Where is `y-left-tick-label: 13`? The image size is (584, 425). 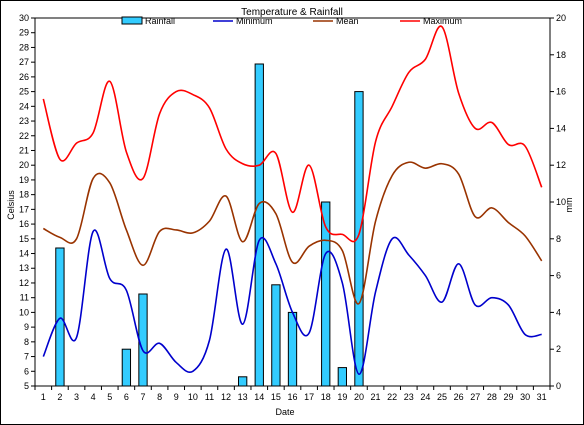 y-left-tick-label: 13 is located at coordinates (24, 268).